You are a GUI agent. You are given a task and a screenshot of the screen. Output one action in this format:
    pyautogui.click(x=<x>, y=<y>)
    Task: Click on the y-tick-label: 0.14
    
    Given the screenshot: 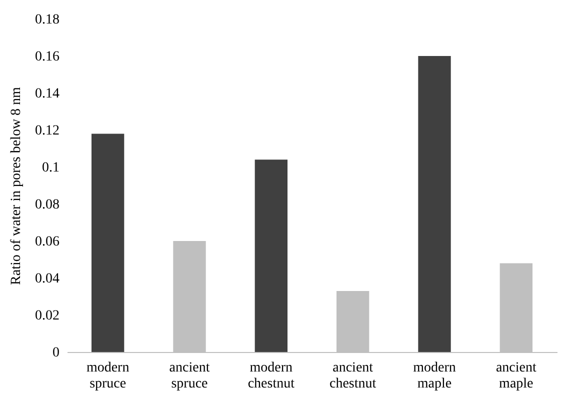 What is the action you would take?
    pyautogui.click(x=47, y=94)
    